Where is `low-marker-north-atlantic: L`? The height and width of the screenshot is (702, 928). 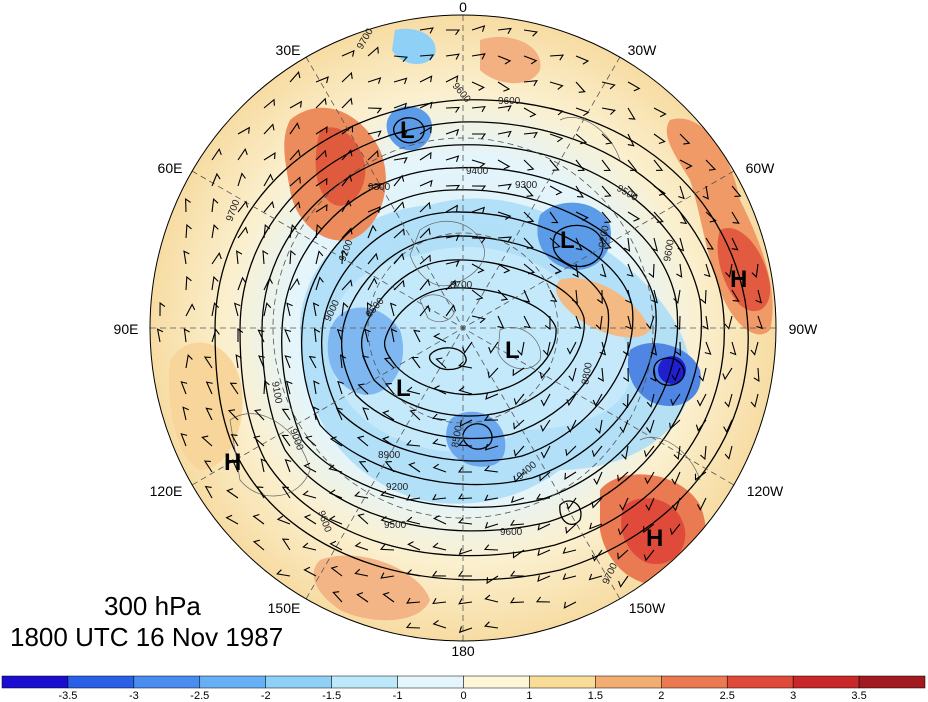 low-marker-north-atlantic: L is located at coordinates (407, 130).